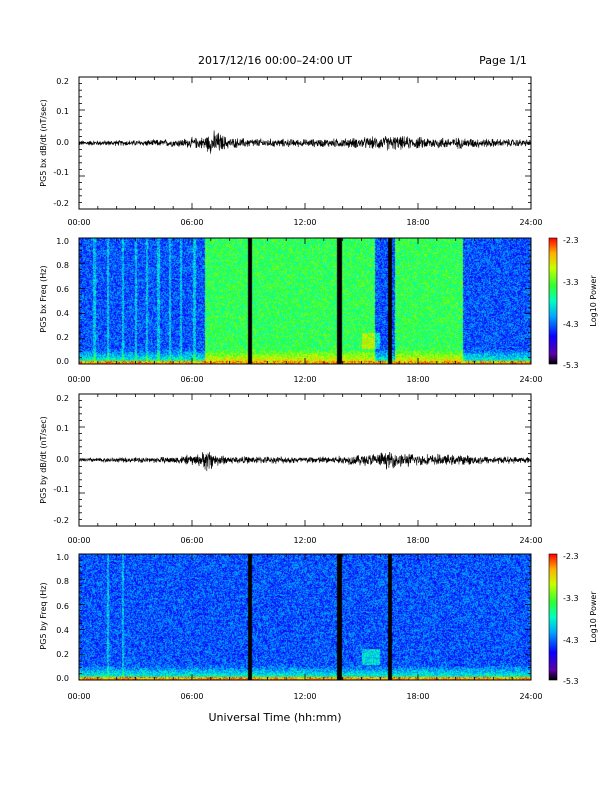 This screenshot has height=792, width=612. What do you see at coordinates (43, 298) in the screenshot?
I see `panel-bx-freq-ylabel: PG5 bx Freq (Hz)` at bounding box center [43, 298].